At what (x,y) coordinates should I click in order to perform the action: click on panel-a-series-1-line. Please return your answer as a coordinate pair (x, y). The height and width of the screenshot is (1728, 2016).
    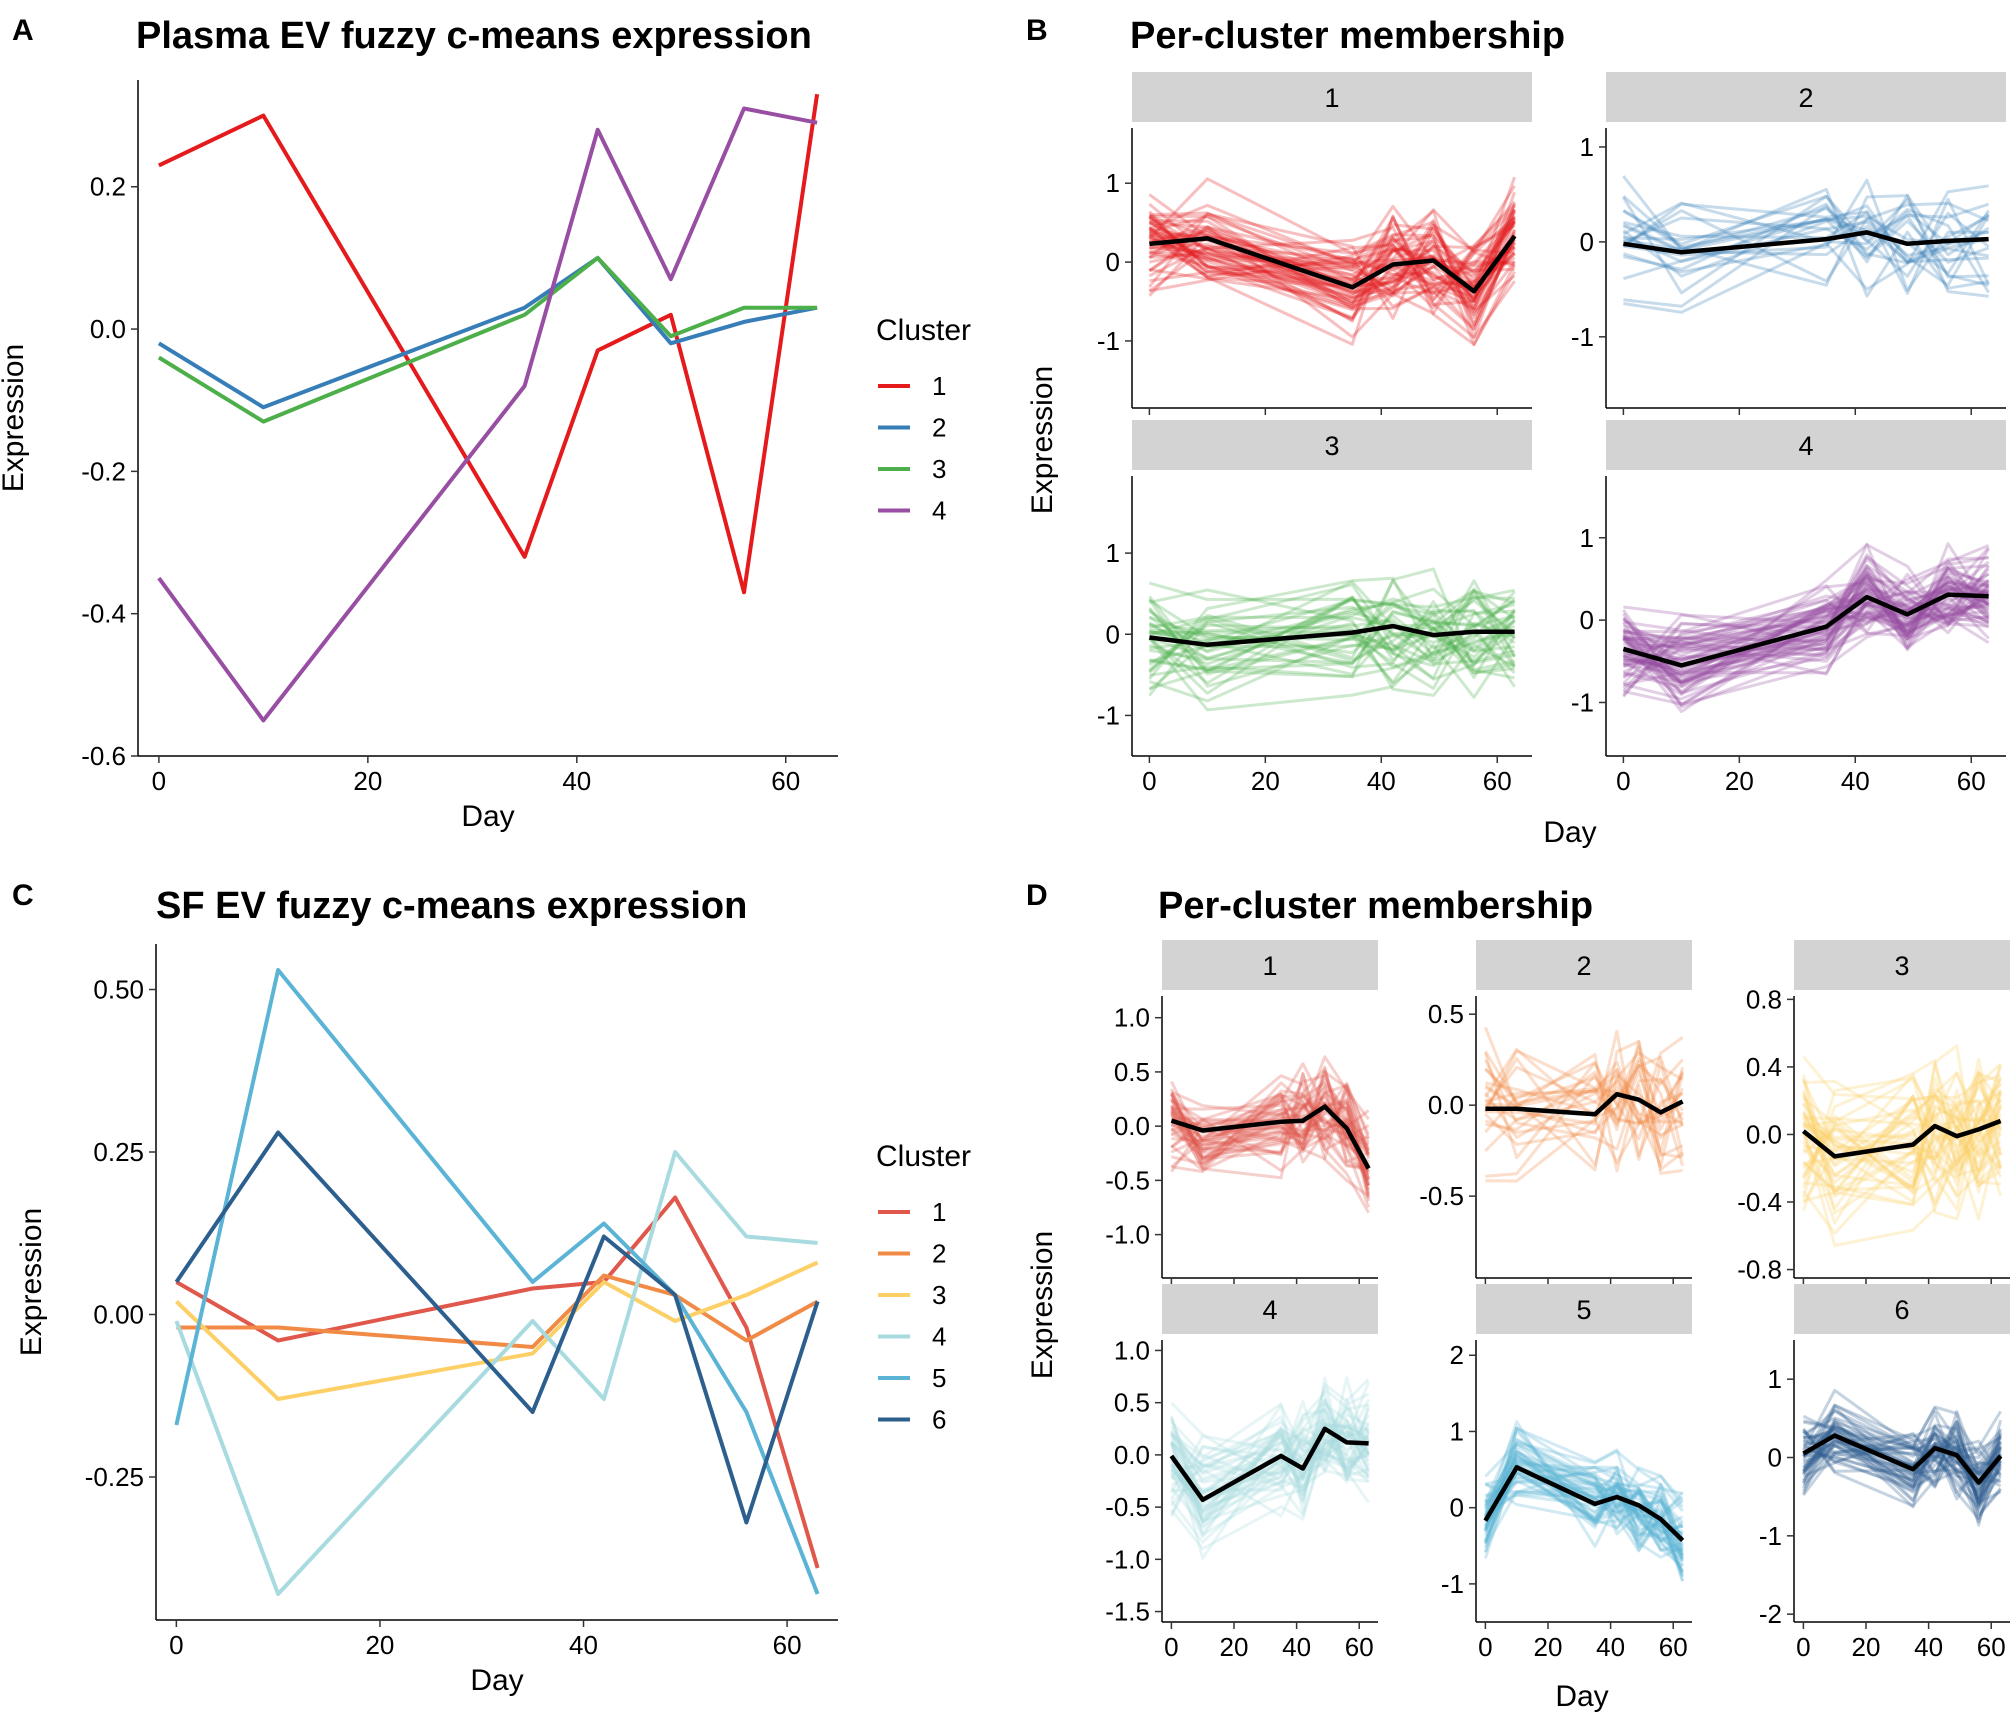
    Looking at the image, I should click on (489, 344).